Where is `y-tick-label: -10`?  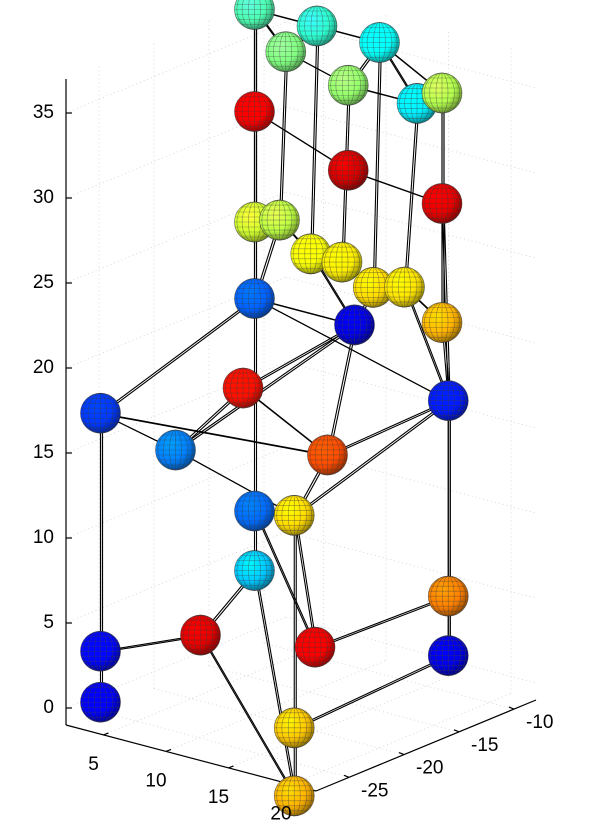 y-tick-label: -10 is located at coordinates (539, 722).